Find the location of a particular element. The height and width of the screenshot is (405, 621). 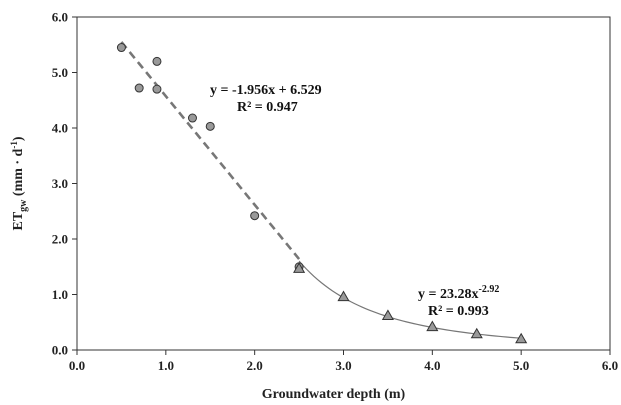

x-tick-label: 6.0 is located at coordinates (610, 365).